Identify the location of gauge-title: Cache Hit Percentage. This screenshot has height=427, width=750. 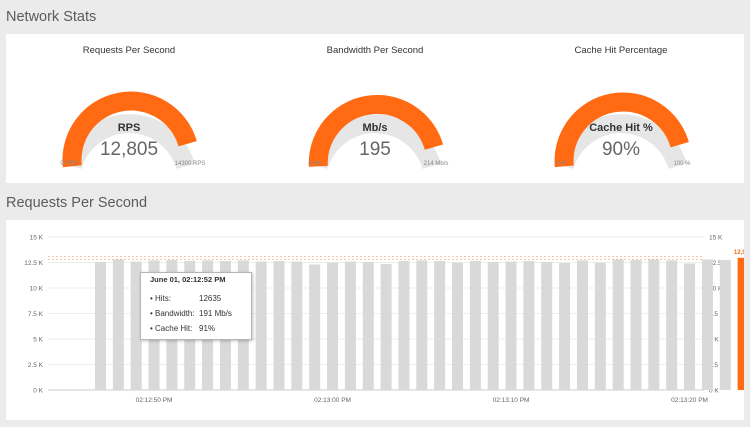
(621, 50).